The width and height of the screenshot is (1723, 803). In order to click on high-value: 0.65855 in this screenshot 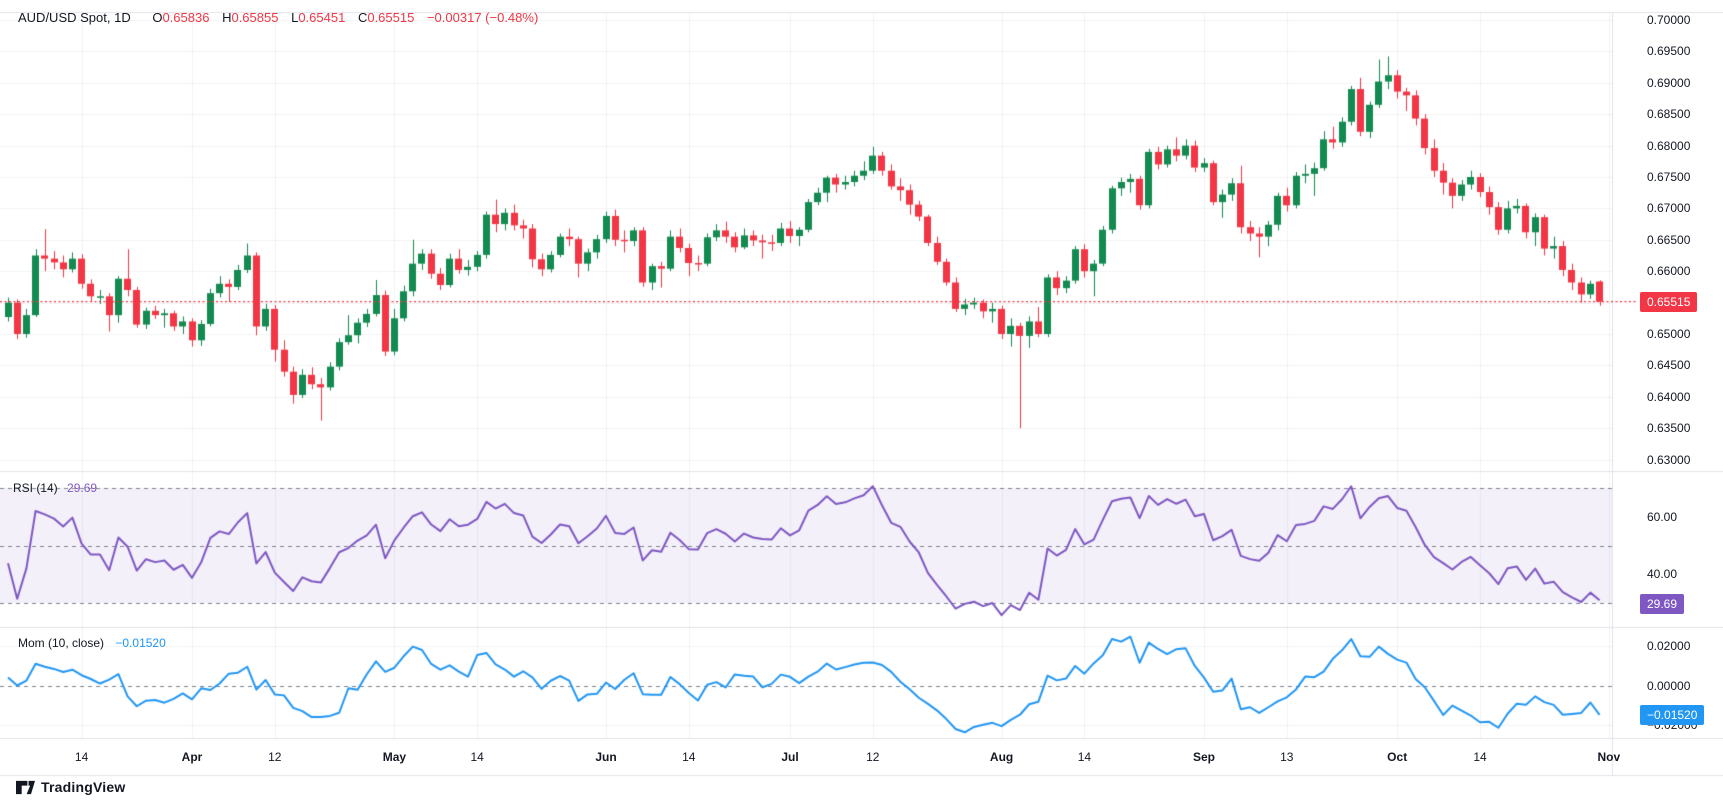, I will do `click(255, 17)`.